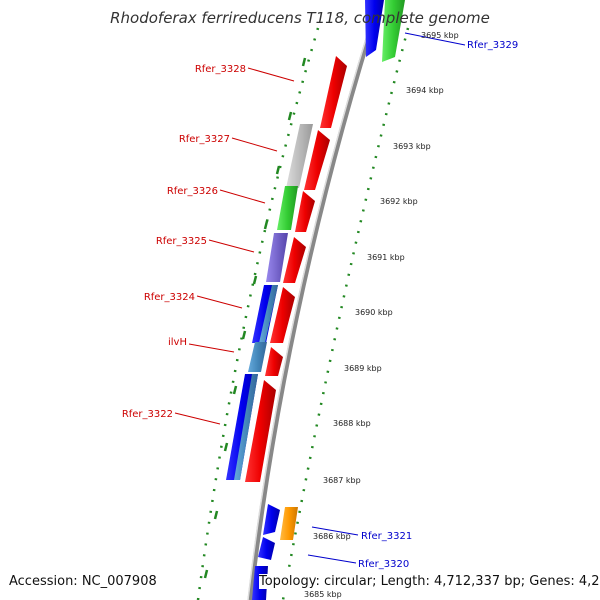  Describe the element at coordinates (83, 581) in the screenshot. I see `accession-text: Accession: NC_007908` at that location.